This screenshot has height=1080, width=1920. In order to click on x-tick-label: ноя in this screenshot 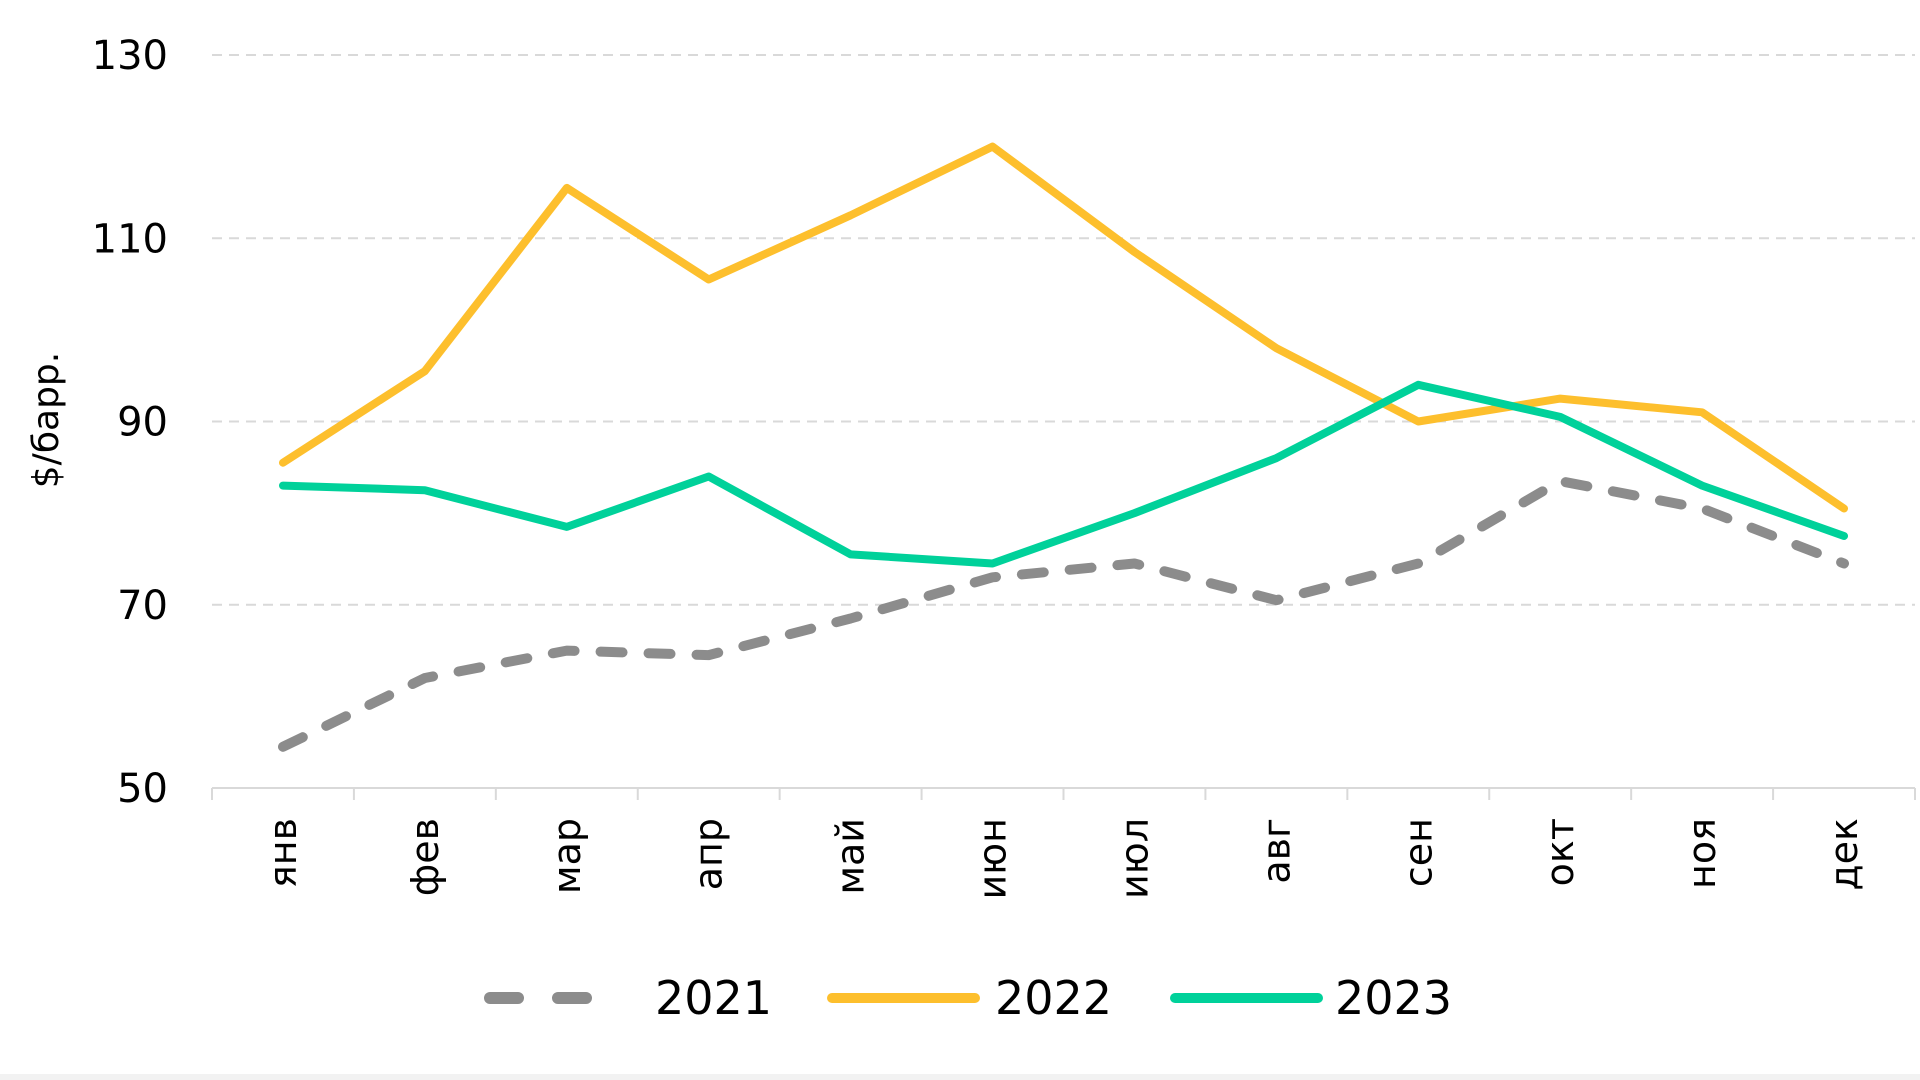, I will do `click(1702, 853)`.